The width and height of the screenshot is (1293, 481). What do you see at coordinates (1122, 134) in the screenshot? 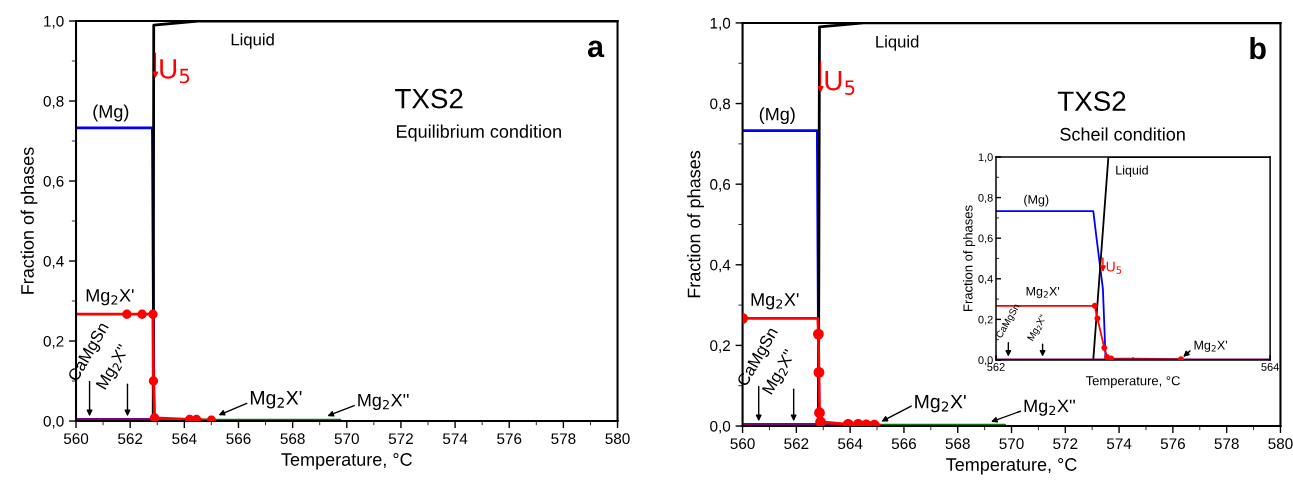
I see `annotation: Scheil condition` at bounding box center [1122, 134].